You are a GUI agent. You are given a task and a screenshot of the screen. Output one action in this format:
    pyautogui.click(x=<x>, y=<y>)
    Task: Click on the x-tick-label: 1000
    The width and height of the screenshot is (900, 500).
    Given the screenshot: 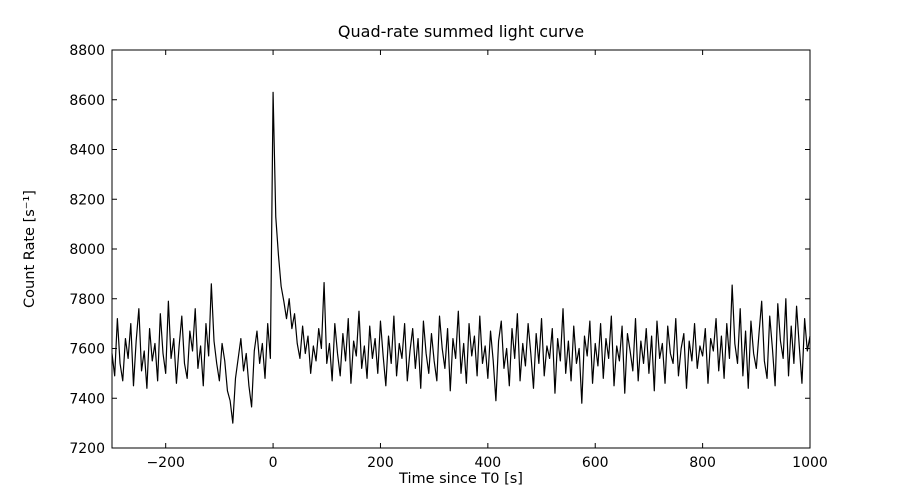 What is the action you would take?
    pyautogui.click(x=810, y=463)
    